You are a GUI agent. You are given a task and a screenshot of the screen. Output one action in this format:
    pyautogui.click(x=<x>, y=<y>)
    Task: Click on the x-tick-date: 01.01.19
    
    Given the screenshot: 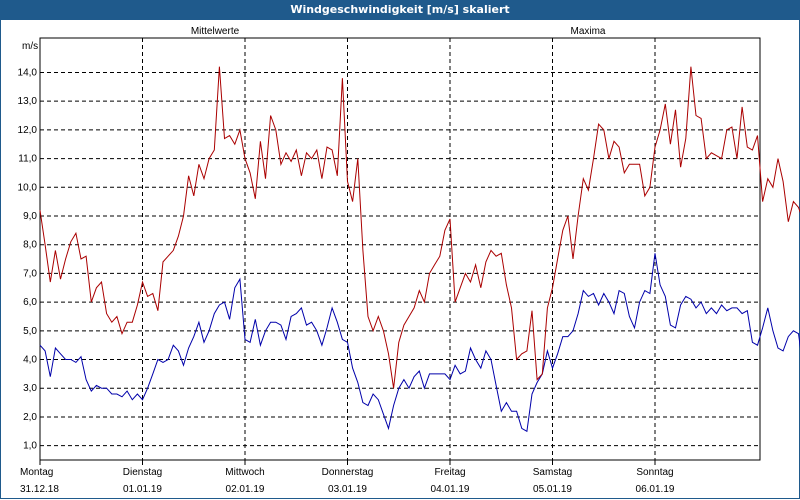 What is the action you would take?
    pyautogui.click(x=142, y=489)
    